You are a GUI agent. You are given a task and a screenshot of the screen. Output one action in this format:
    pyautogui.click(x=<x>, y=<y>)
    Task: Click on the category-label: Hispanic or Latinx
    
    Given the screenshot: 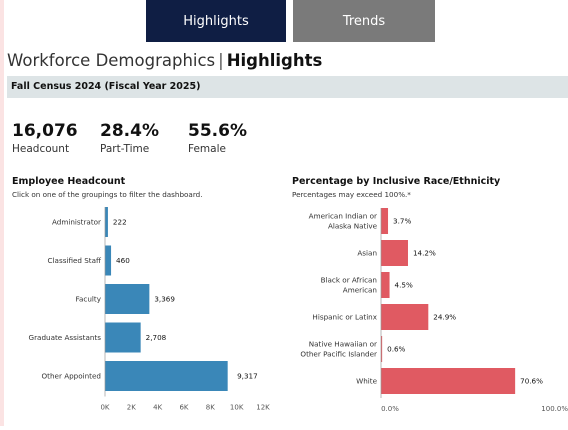 What is the action you would take?
    pyautogui.click(x=344, y=317)
    